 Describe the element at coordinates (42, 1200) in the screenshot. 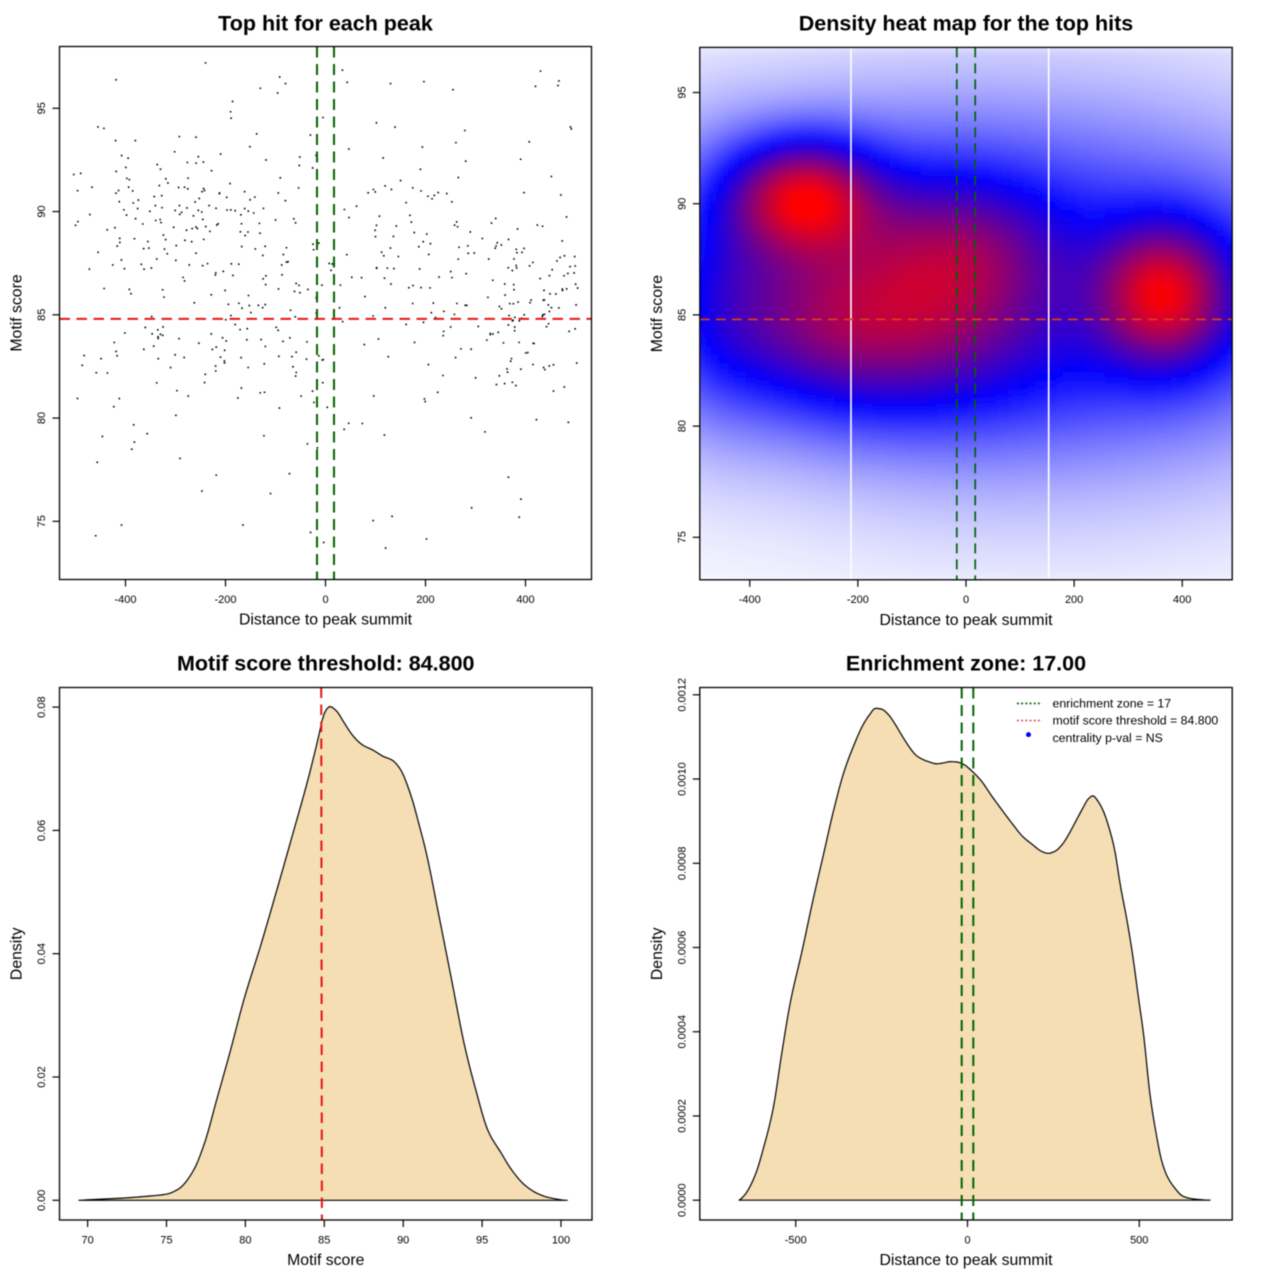

I see `svg-text: 0.00` at that location.